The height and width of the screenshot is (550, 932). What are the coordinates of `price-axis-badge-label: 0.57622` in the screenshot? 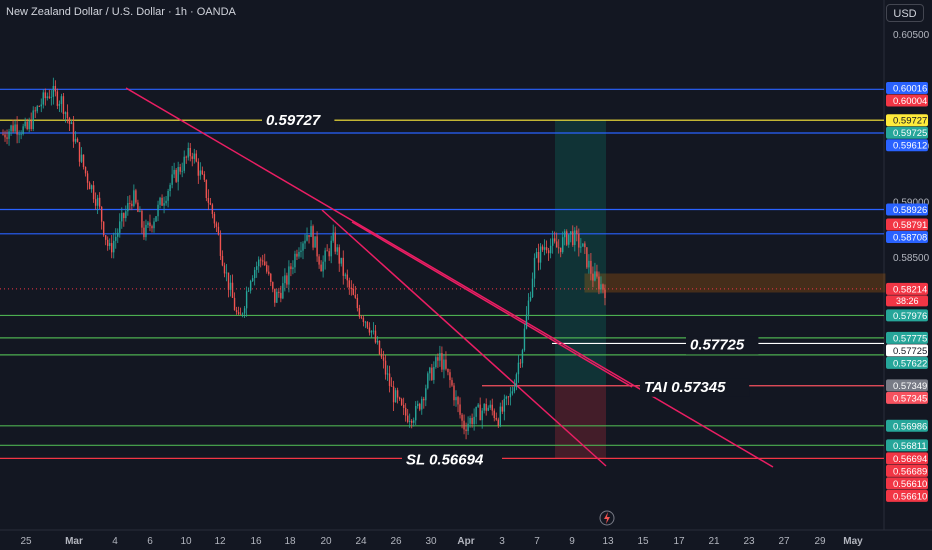 It's located at (910, 363).